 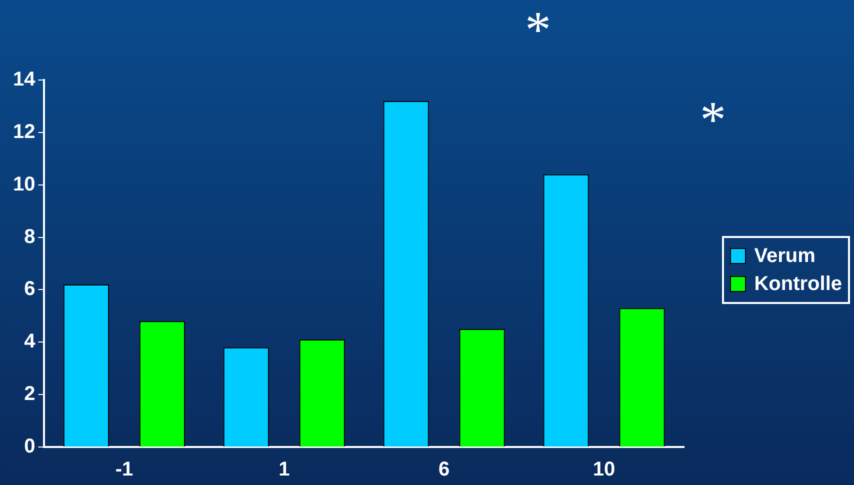 What do you see at coordinates (30, 289) in the screenshot?
I see `y-tick-label: 6` at bounding box center [30, 289].